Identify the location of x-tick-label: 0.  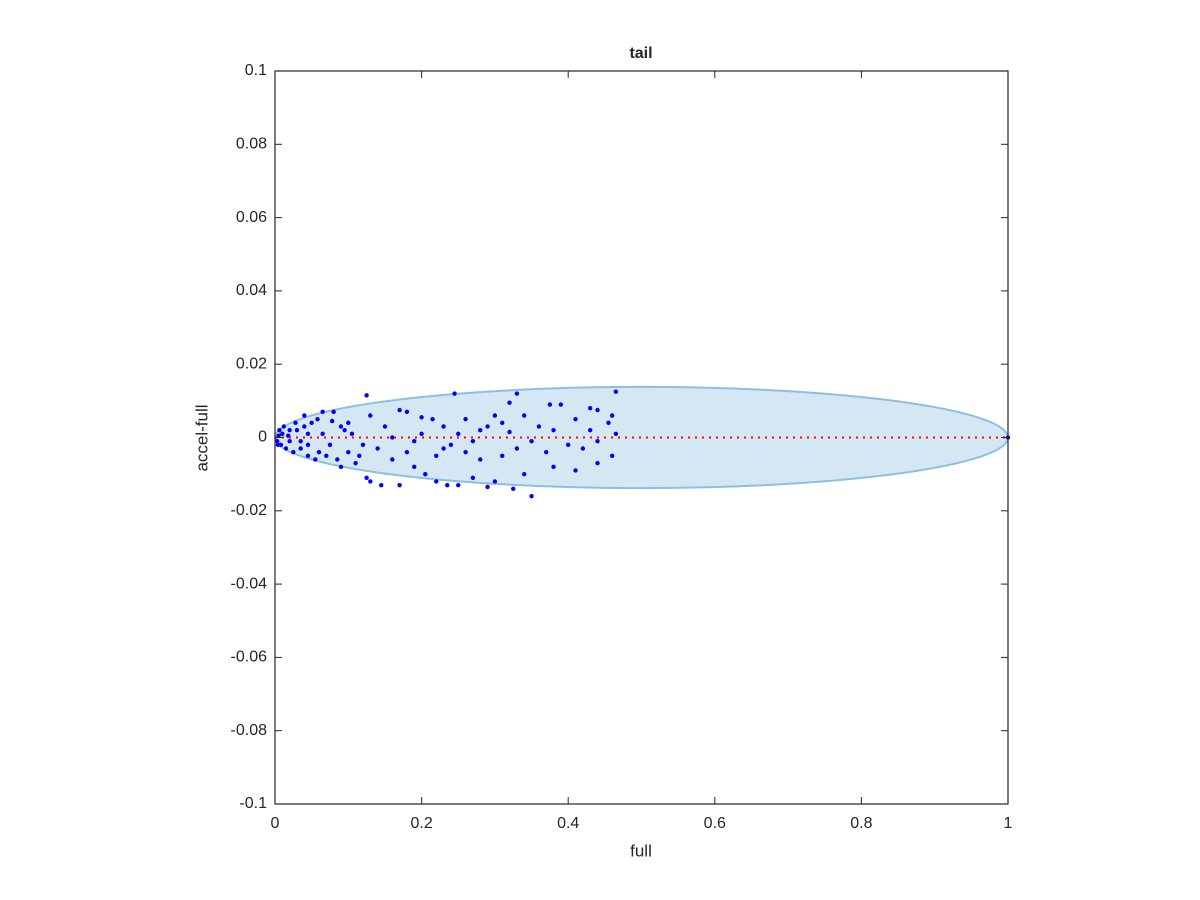
(275, 823).